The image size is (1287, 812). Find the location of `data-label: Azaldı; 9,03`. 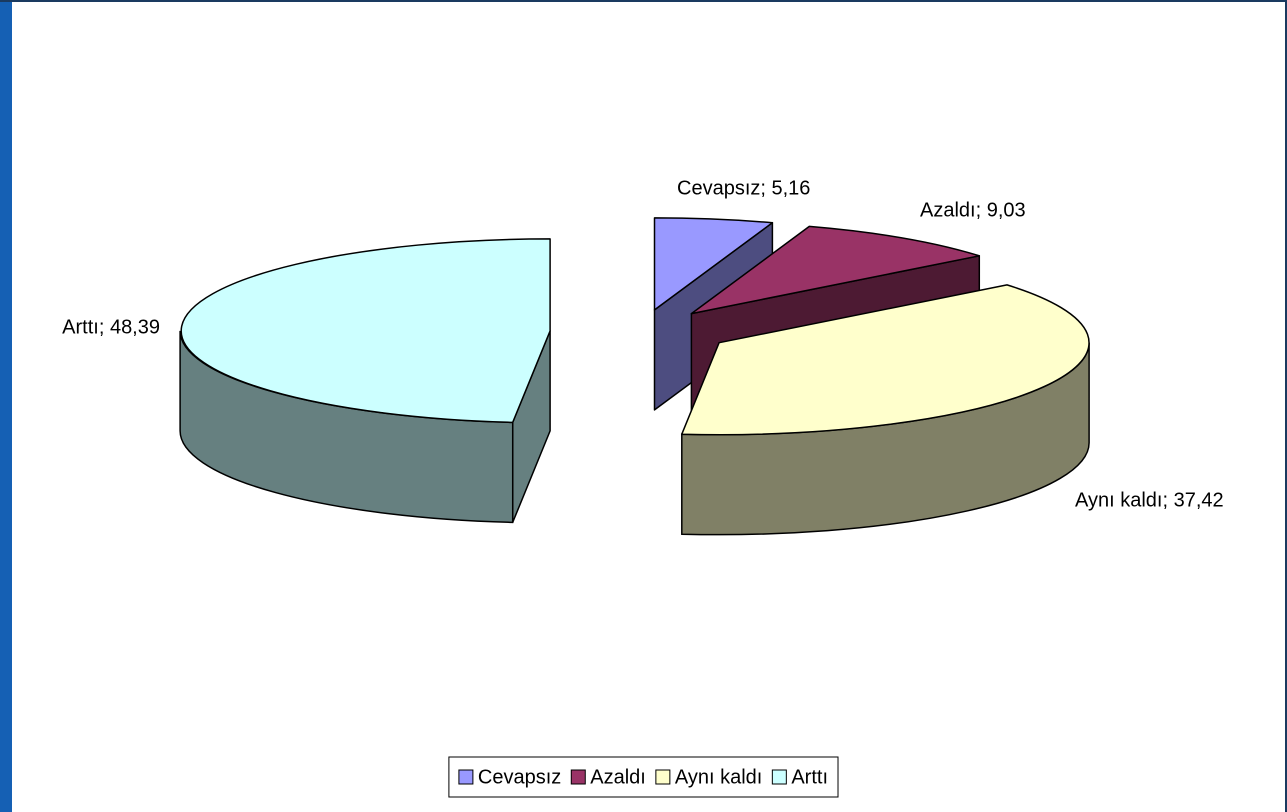

data-label: Azaldı; 9,03 is located at coordinates (973, 210).